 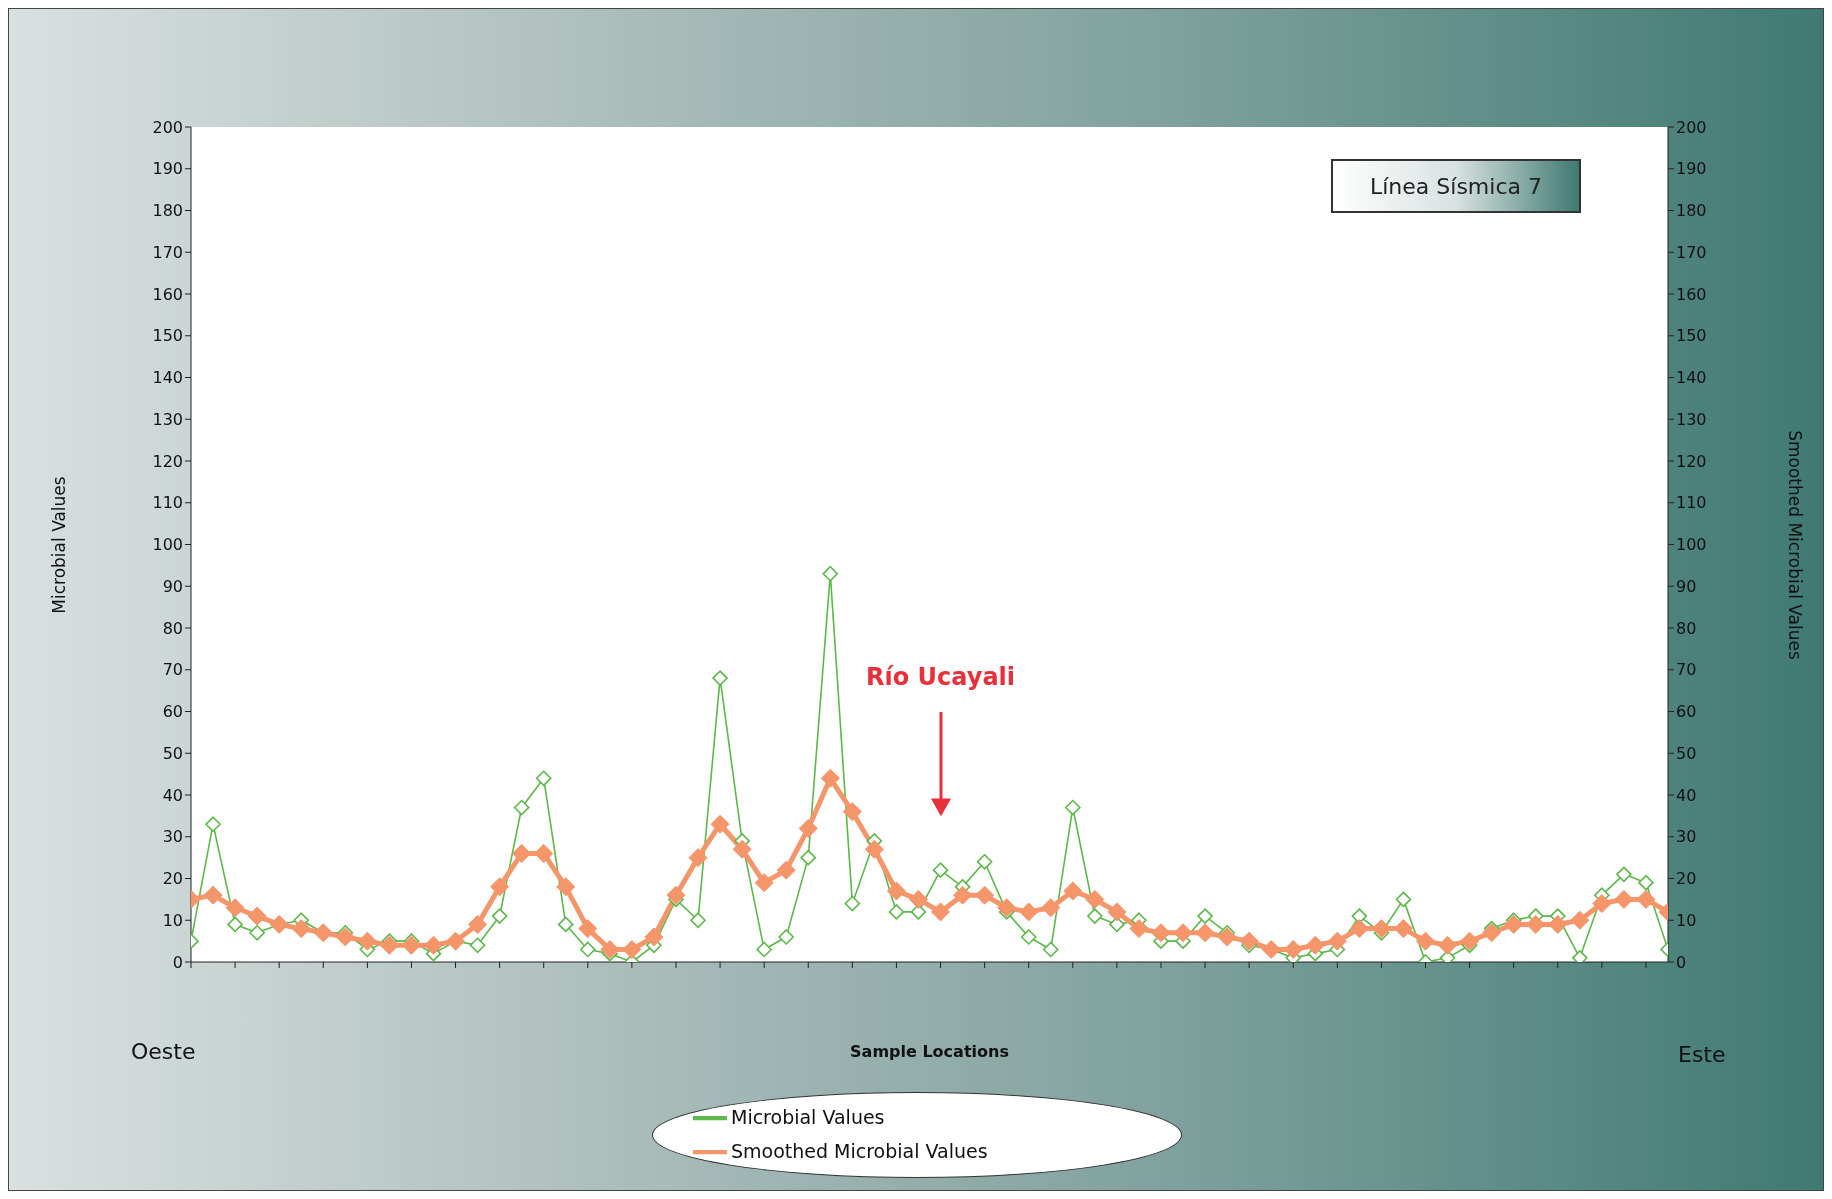 What do you see at coordinates (859, 1150) in the screenshot?
I see `legend-label: Smoothed Microbial Values` at bounding box center [859, 1150].